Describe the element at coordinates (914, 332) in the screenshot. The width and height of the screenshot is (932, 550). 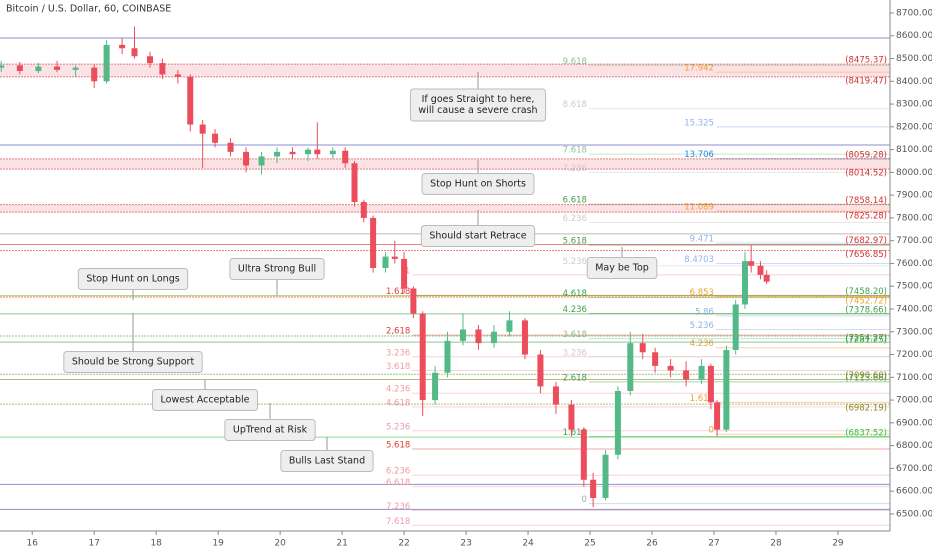
I see `y-tick-label: 7300.00` at that location.